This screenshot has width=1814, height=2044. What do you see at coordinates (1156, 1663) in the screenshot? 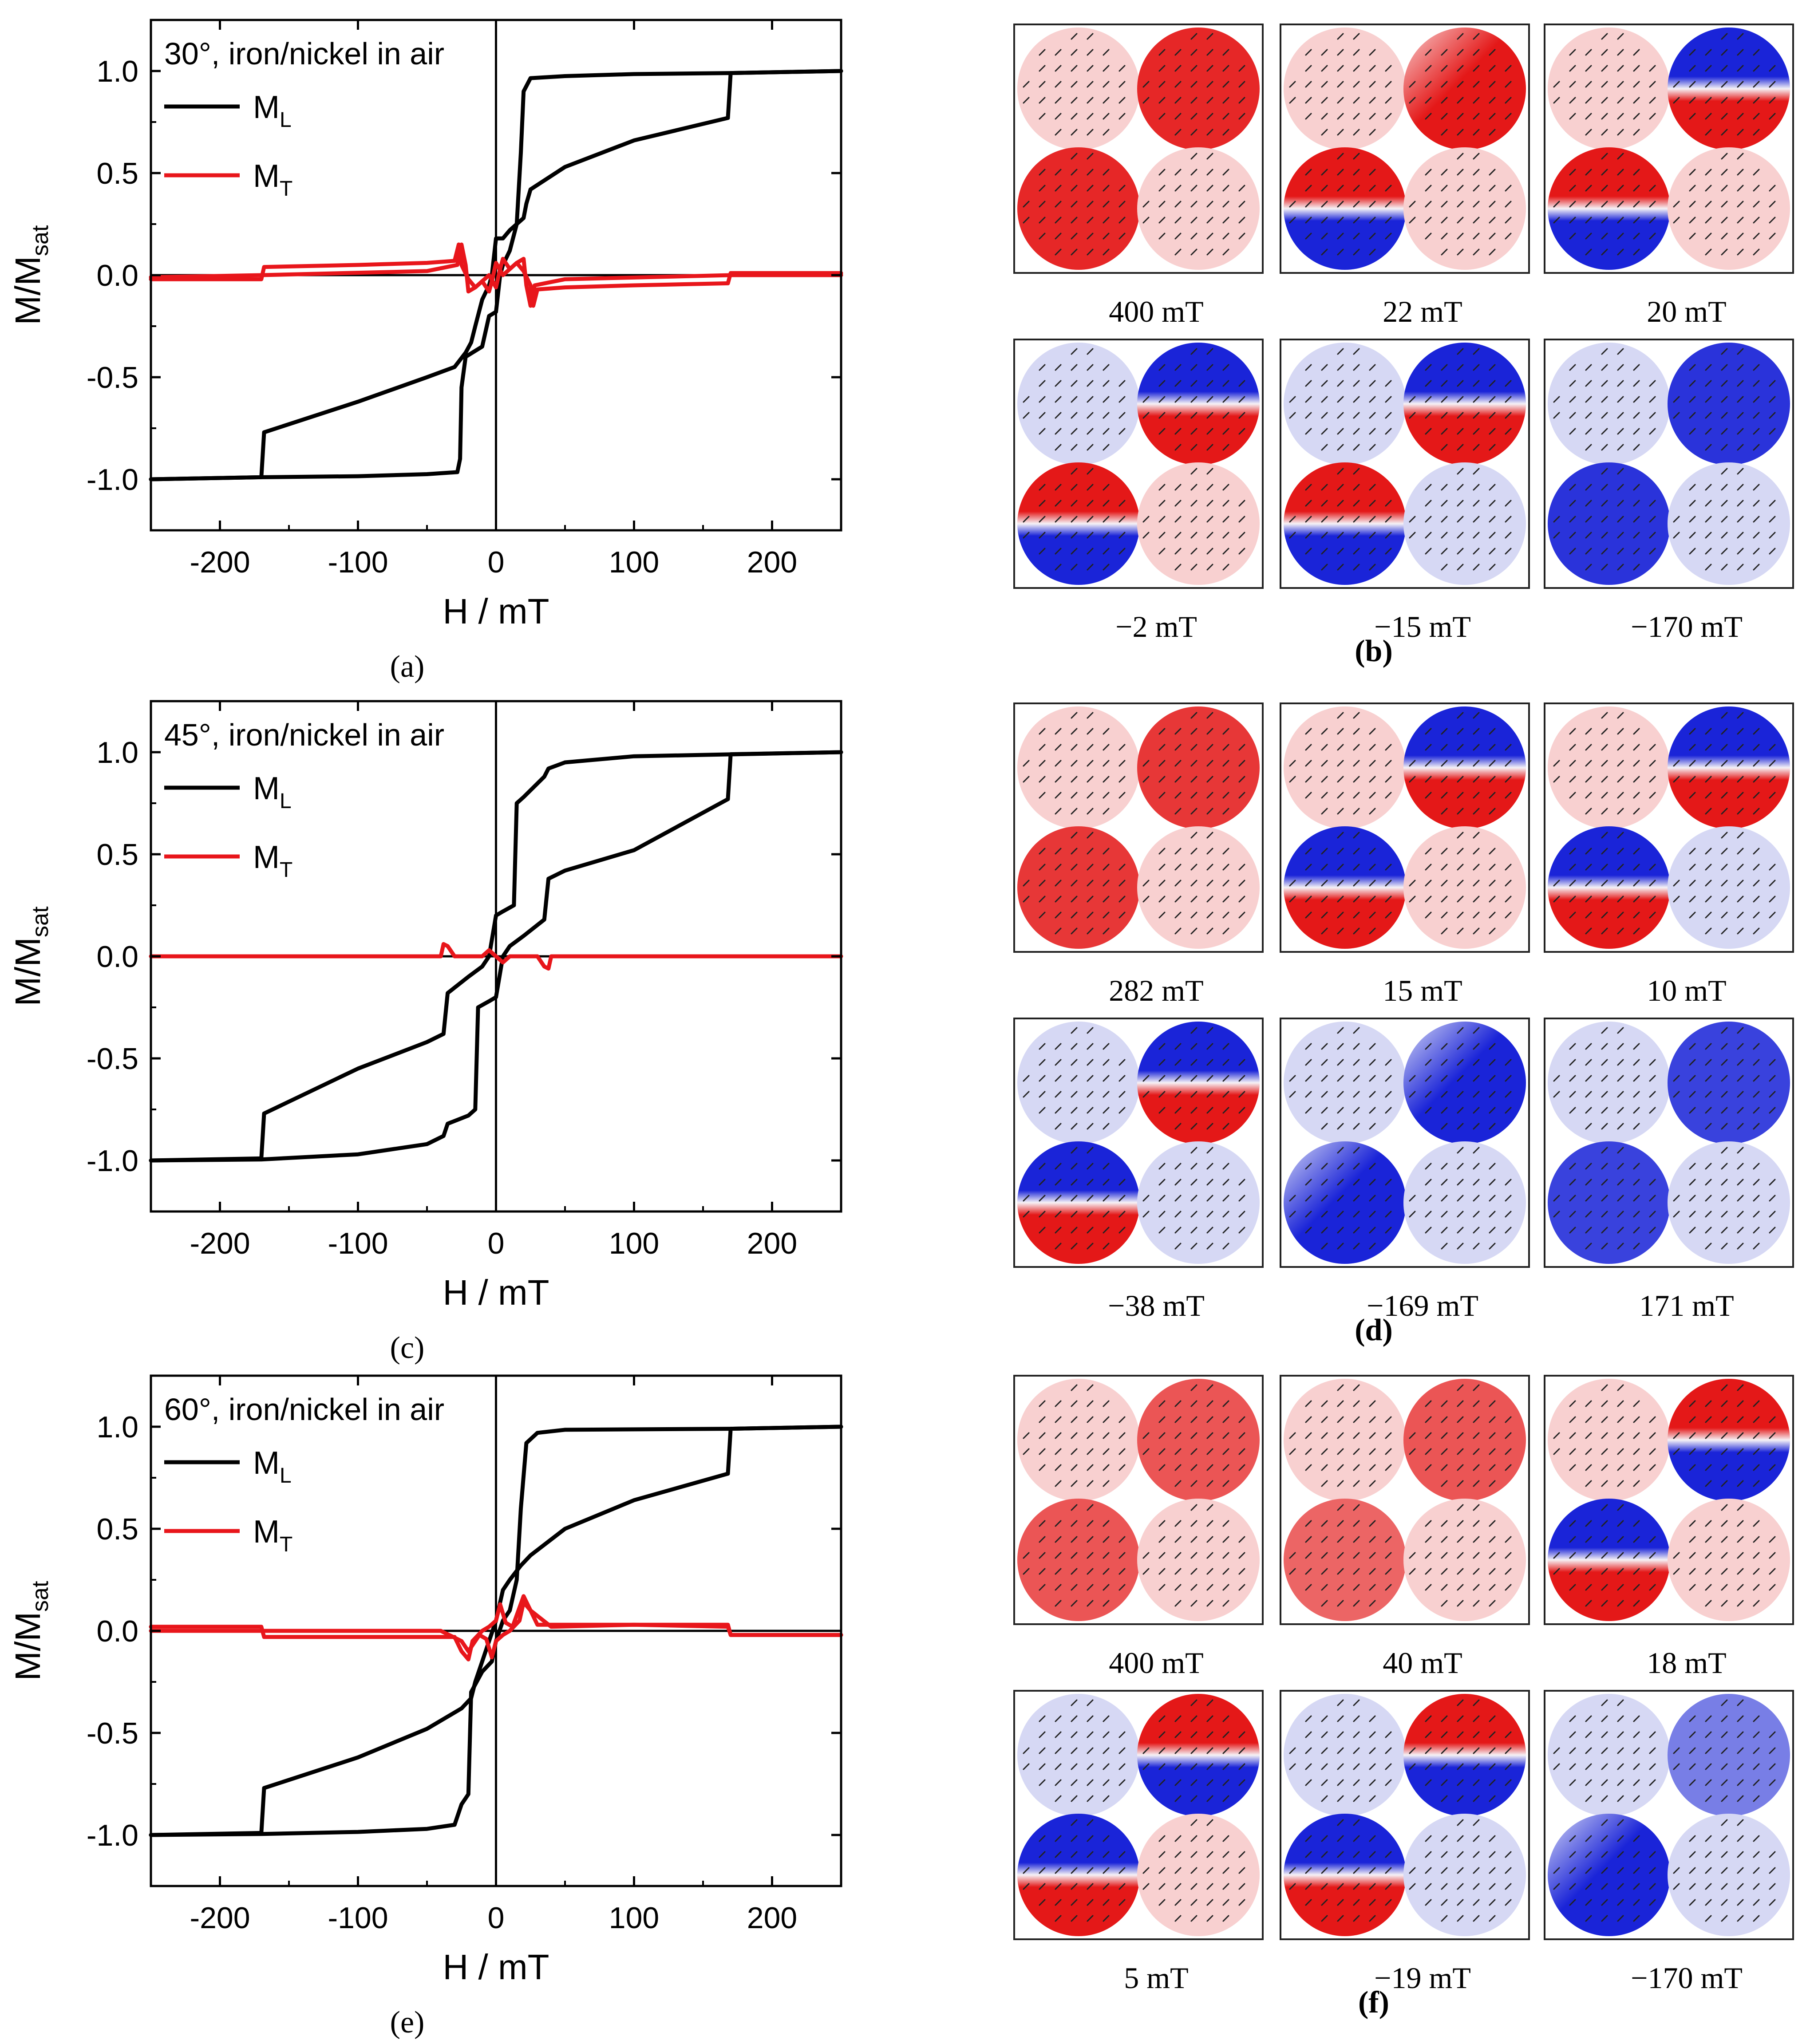
I see `snapshot-field-label: 400 mT` at bounding box center [1156, 1663].